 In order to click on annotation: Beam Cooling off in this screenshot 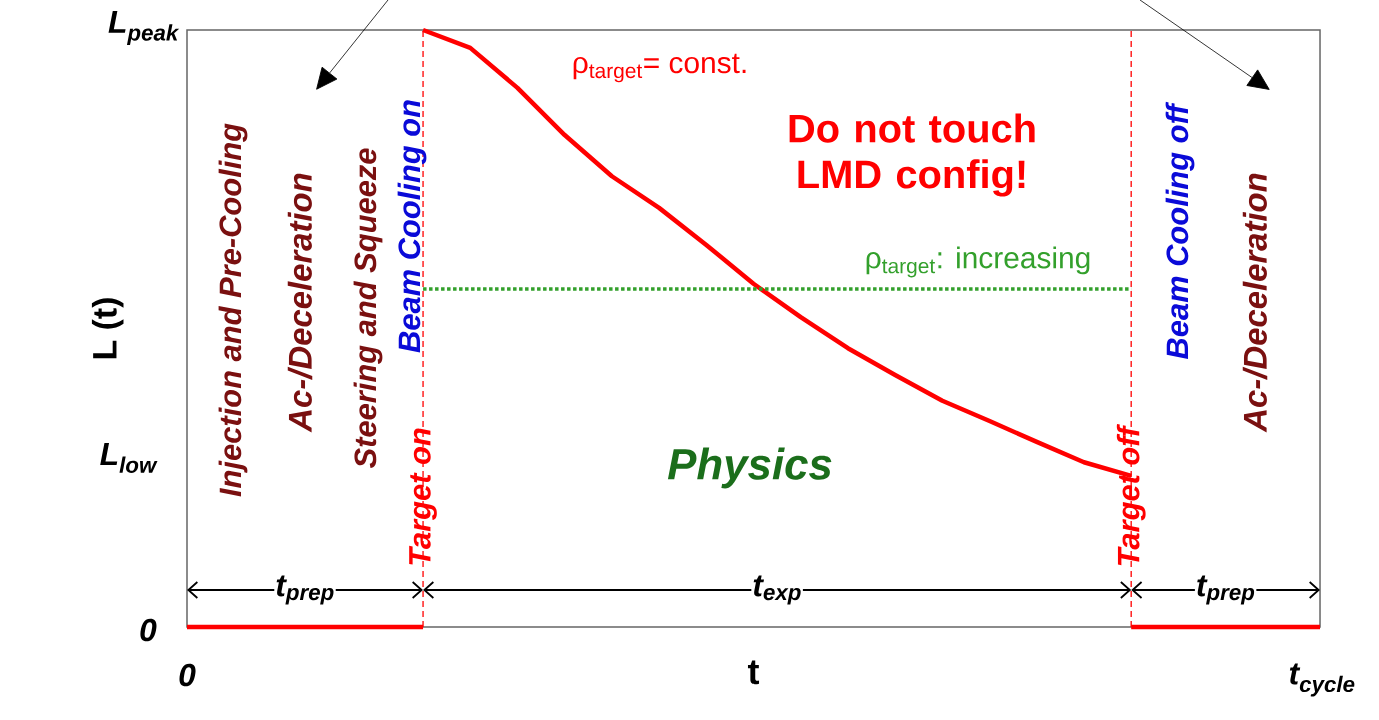, I will do `click(1180, 230)`.